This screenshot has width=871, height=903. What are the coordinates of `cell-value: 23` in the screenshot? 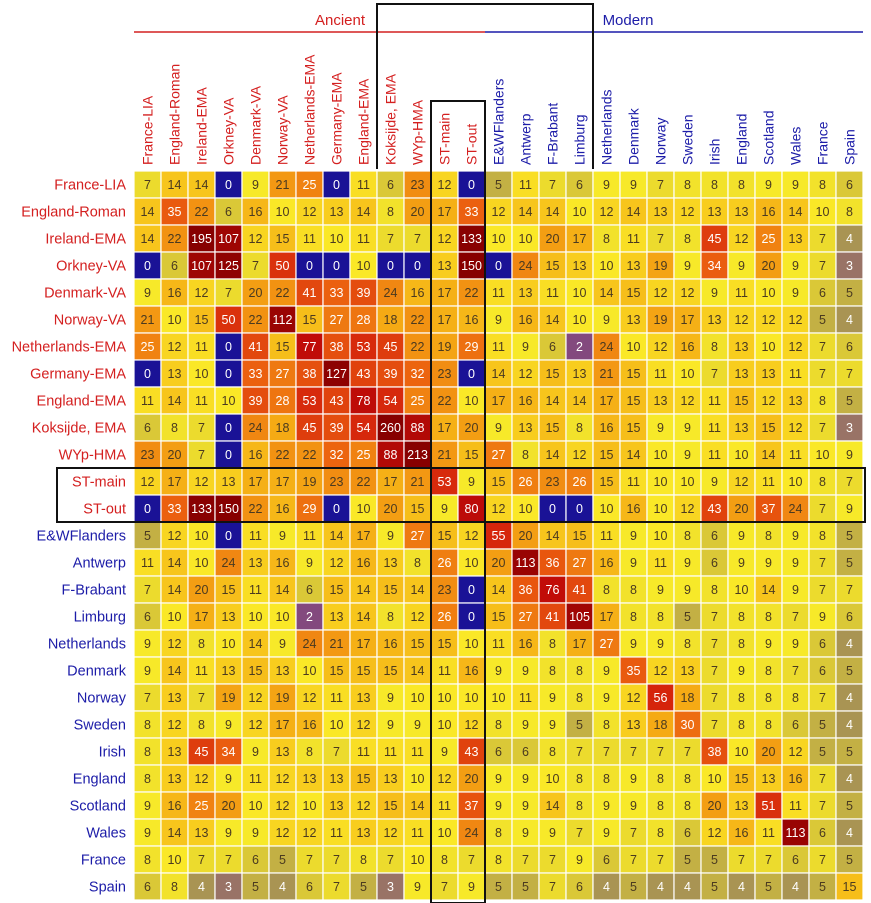 It's located at (337, 482).